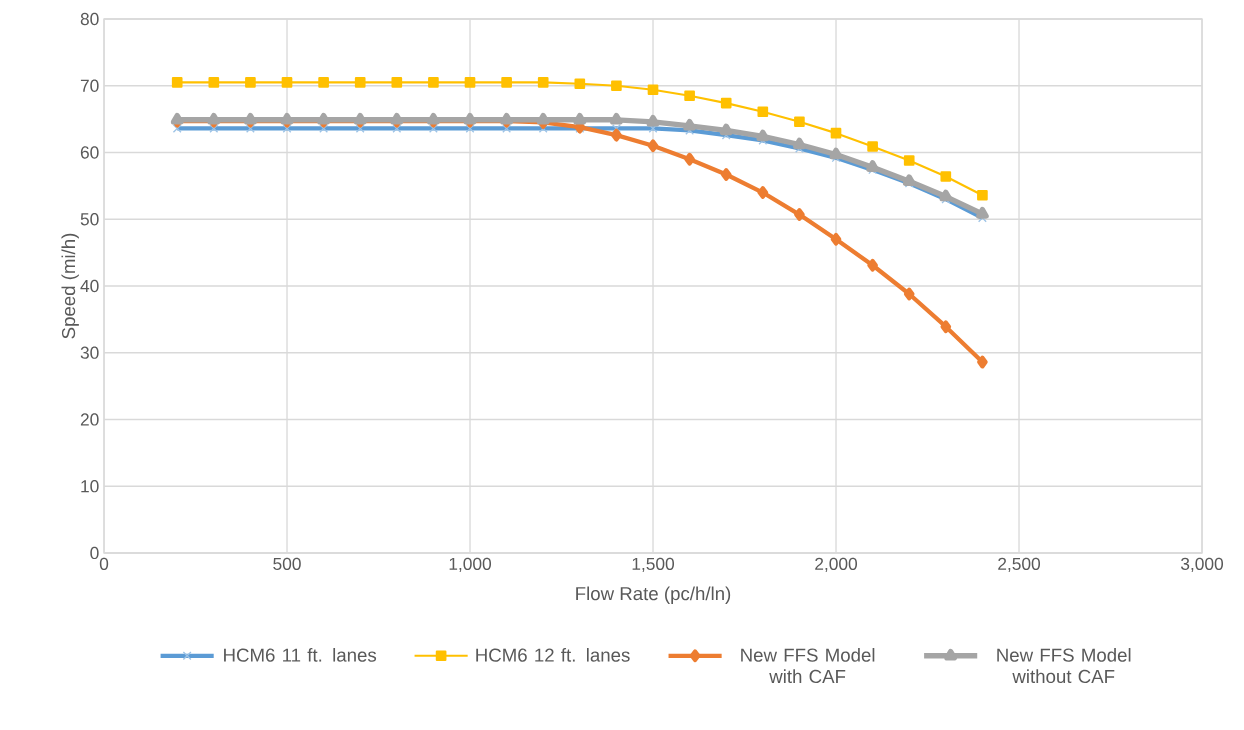 This screenshot has height=730, width=1244. What do you see at coordinates (300, 655) in the screenshot?
I see `legend-label: HCM6 11 ft. lanes` at bounding box center [300, 655].